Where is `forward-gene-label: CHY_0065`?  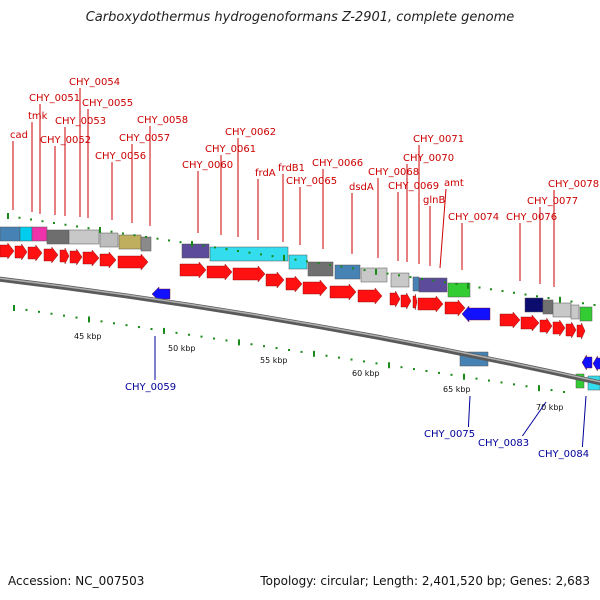
forward-gene-label: CHY_0065 is located at coordinates (311, 181).